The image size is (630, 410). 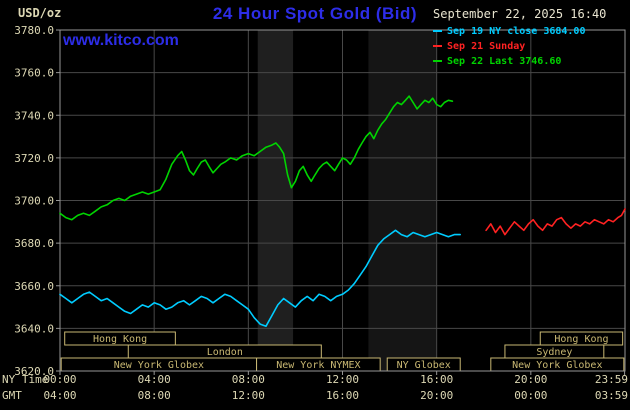 What do you see at coordinates (34, 30) in the screenshot?
I see `y-tick-label: 3780.0` at bounding box center [34, 30].